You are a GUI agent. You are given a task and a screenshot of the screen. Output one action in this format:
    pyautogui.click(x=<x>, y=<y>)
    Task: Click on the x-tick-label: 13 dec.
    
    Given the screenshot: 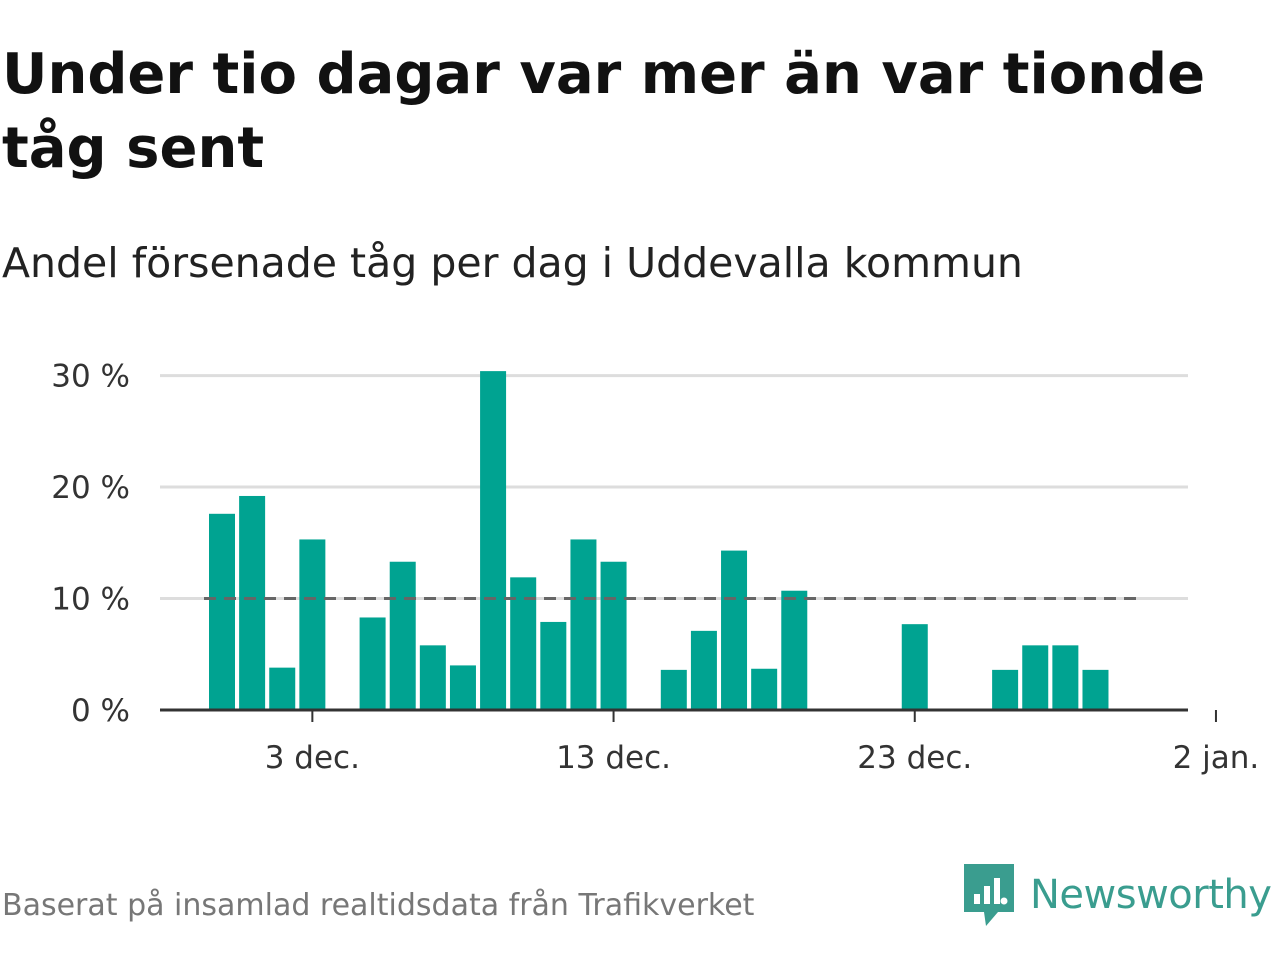 What is the action you would take?
    pyautogui.click(x=613, y=758)
    